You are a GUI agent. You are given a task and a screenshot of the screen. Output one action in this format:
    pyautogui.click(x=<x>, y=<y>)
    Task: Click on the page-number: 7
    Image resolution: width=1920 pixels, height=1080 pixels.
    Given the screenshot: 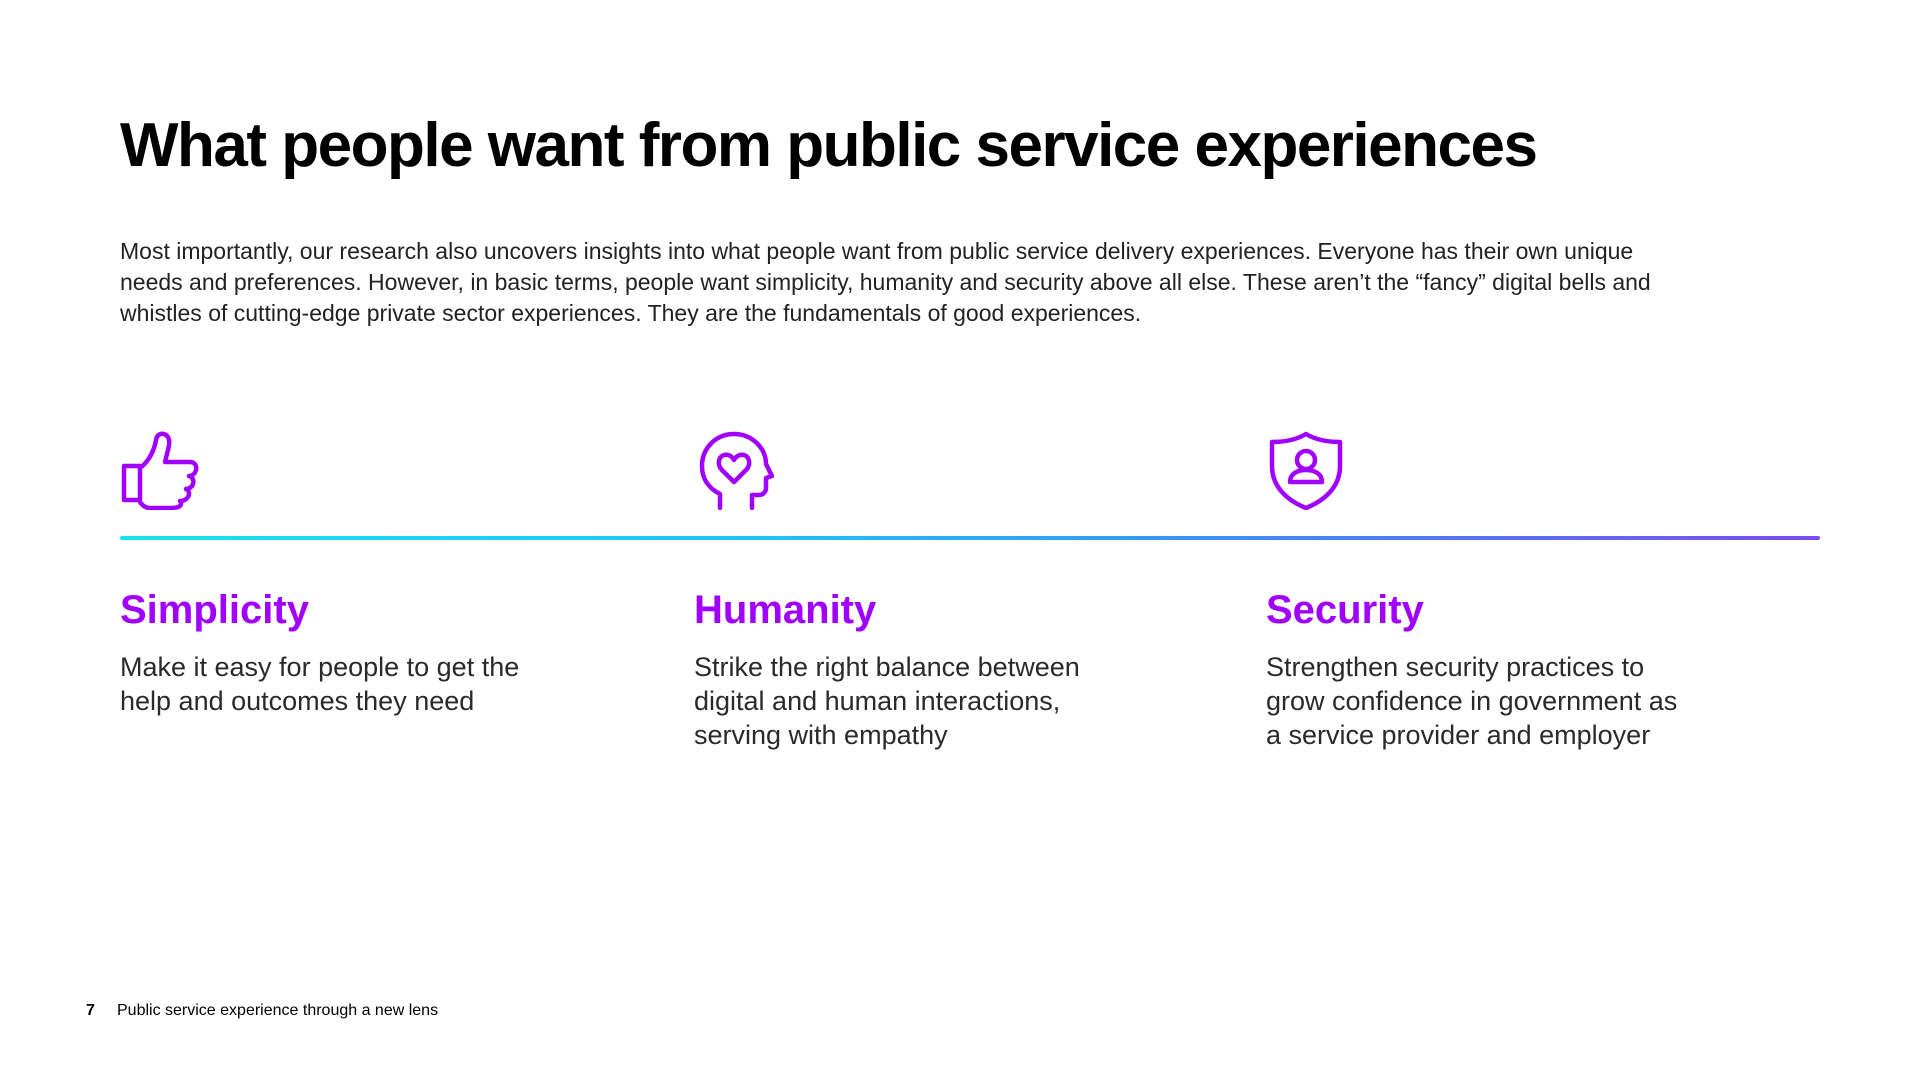 What is the action you would take?
    pyautogui.click(x=90, y=1010)
    